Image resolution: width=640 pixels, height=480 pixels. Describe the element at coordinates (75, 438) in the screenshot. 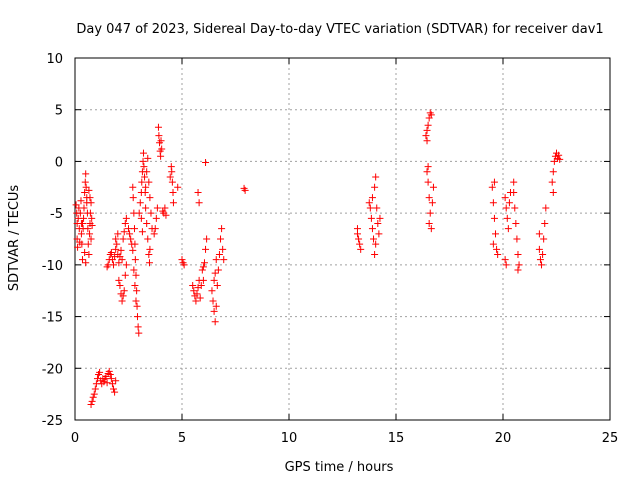

I see `x-tick-label: 0` at that location.